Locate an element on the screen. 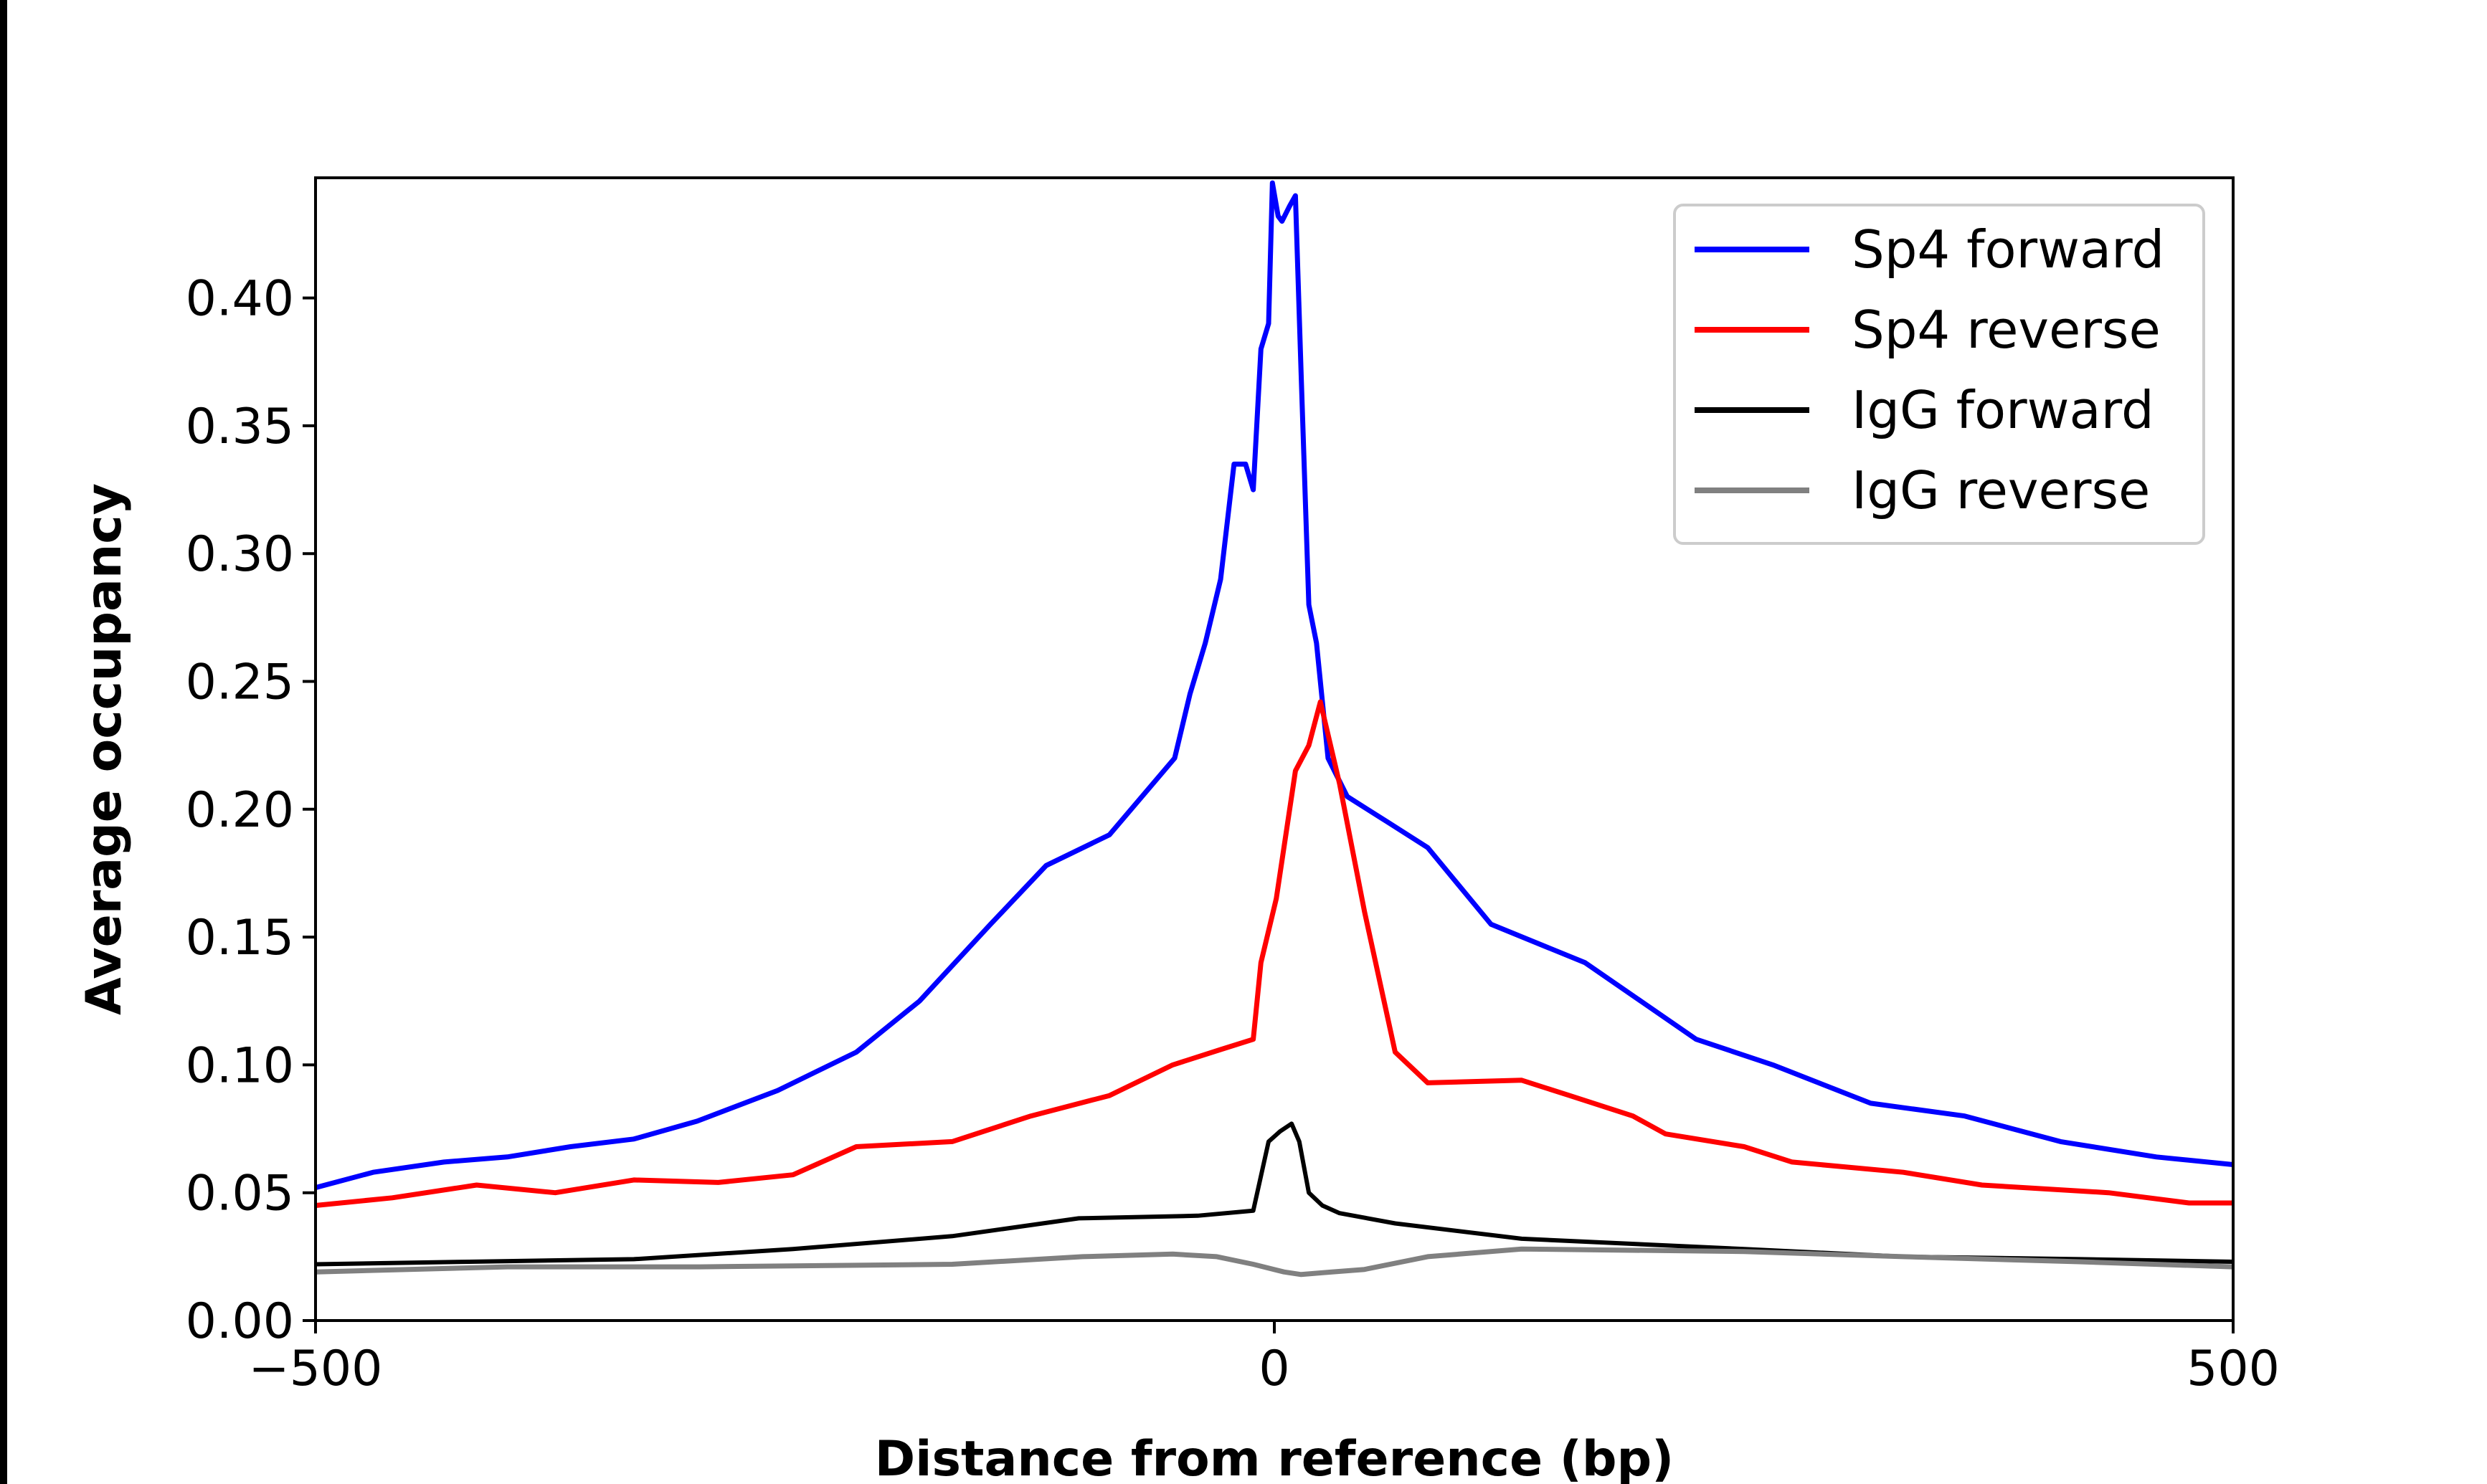 Image resolution: width=2487 pixels, height=1484 pixels. y-tick-label: 0.15 is located at coordinates (240, 938).